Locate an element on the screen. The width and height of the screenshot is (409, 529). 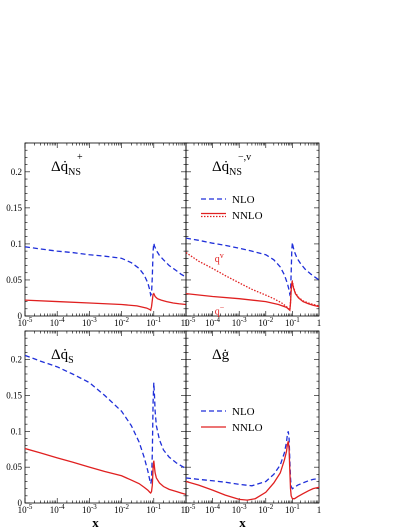
panel-title: Δġ is located at coordinates (221, 355).